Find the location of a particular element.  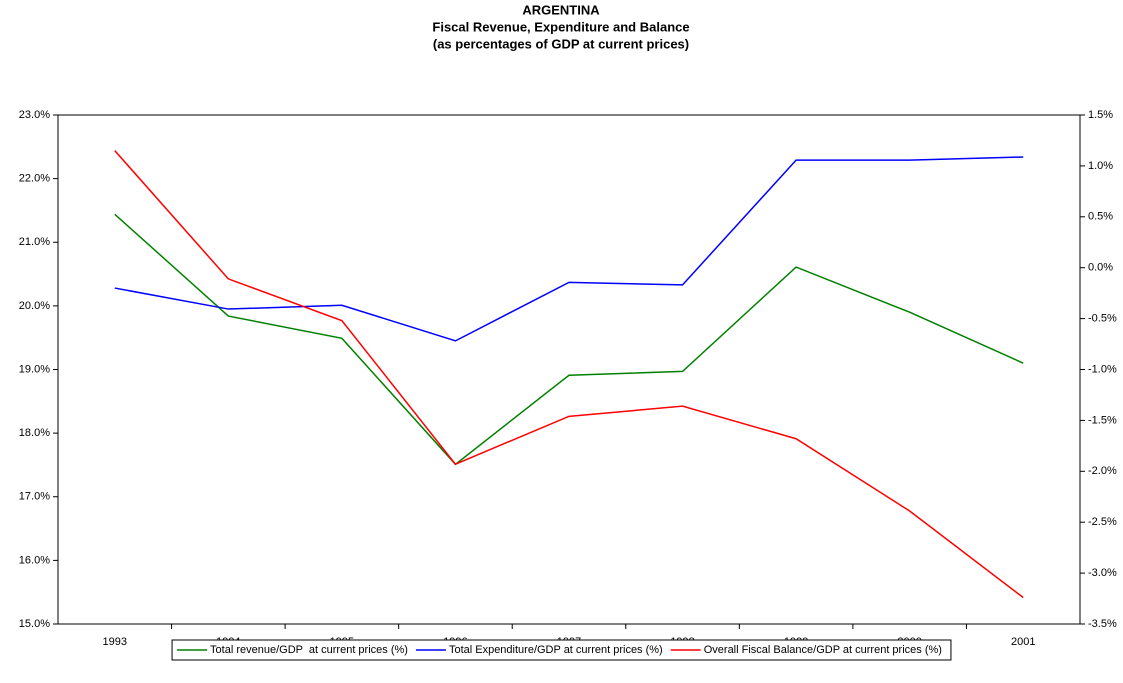

y2-tick-label: 1.0% is located at coordinates (1100, 166).